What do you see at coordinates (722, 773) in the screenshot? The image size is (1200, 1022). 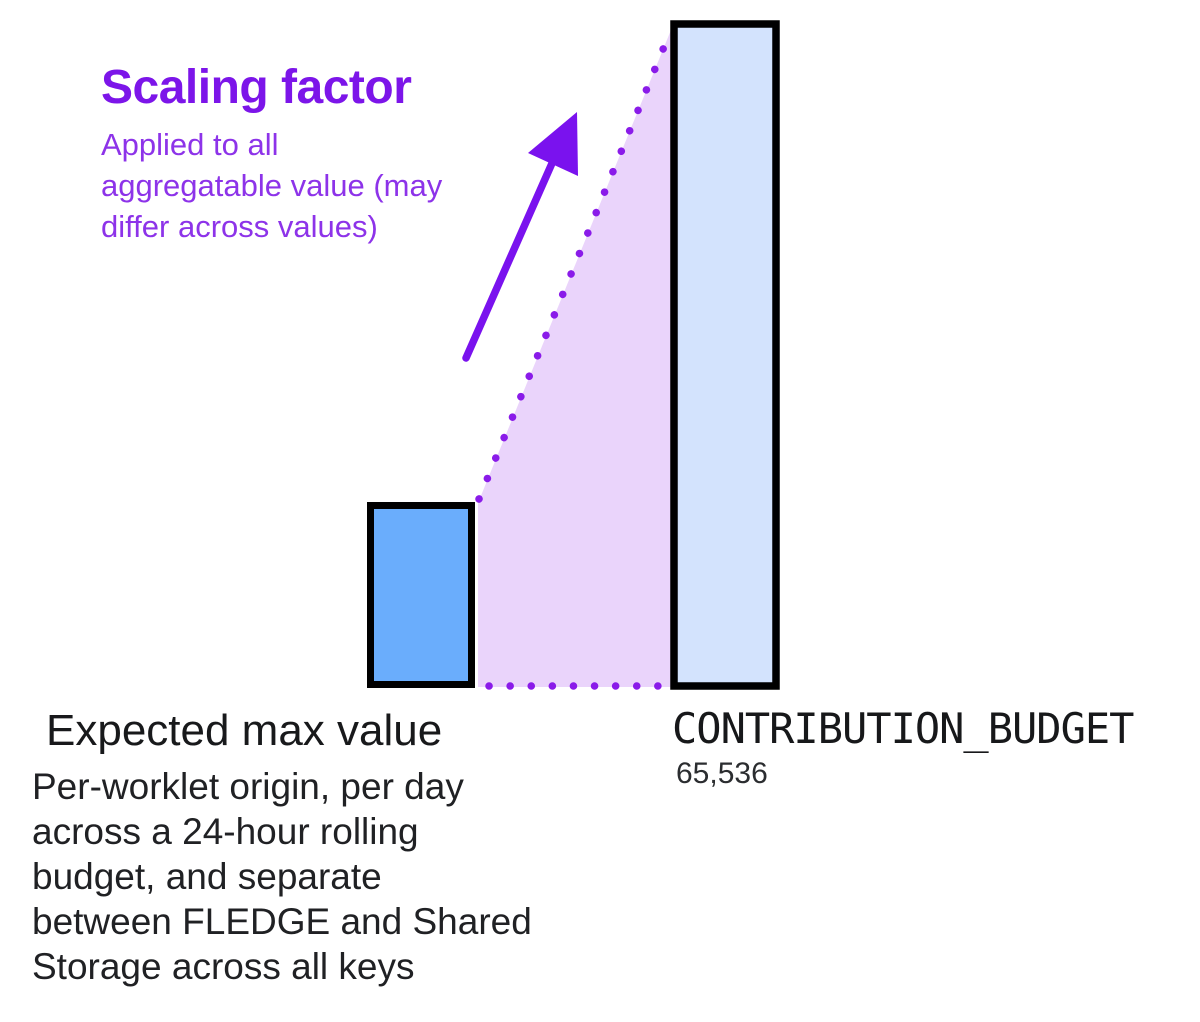 I see `contribution-budget-value: 65,536` at bounding box center [722, 773].